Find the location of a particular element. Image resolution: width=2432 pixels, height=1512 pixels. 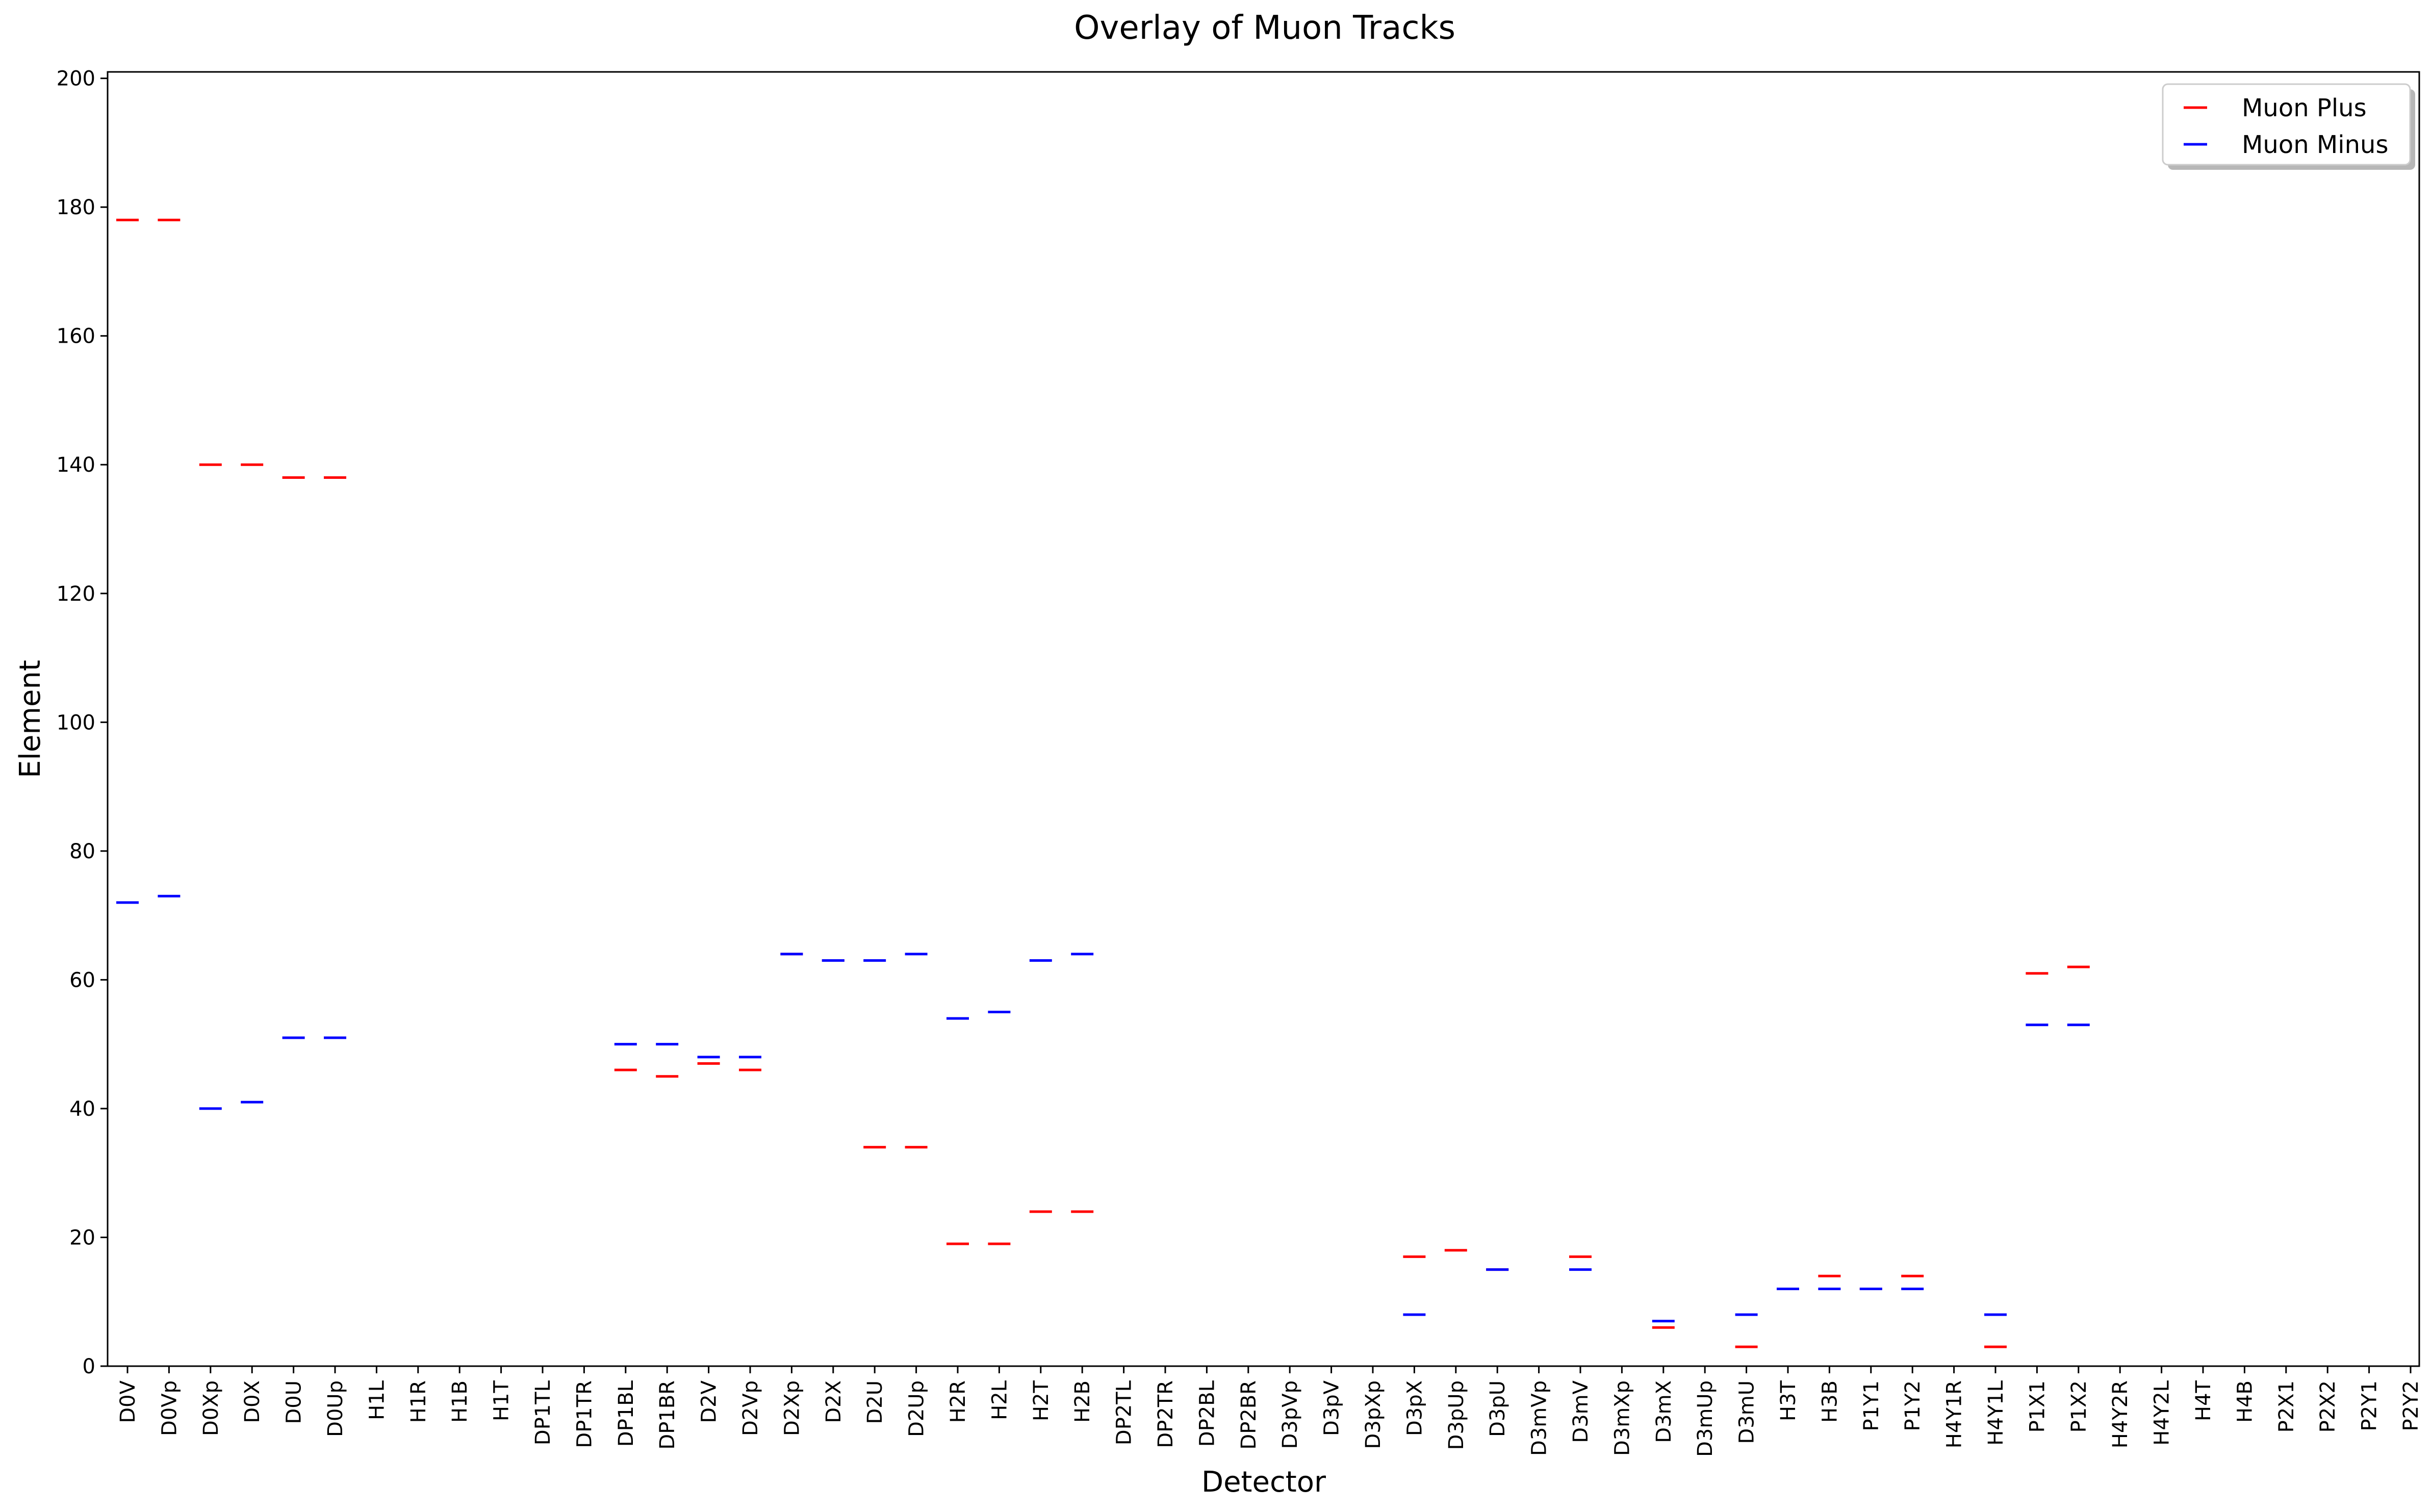

x-tick-label: D3mUp is located at coordinates (1705, 1419).